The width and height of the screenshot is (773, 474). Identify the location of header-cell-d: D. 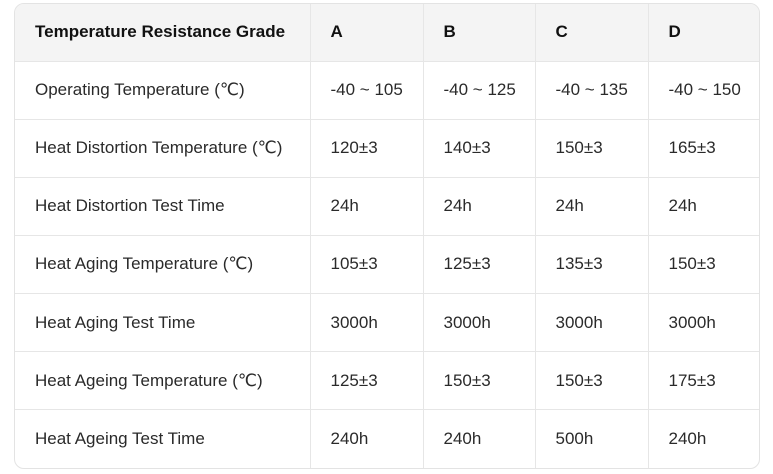
(703, 33).